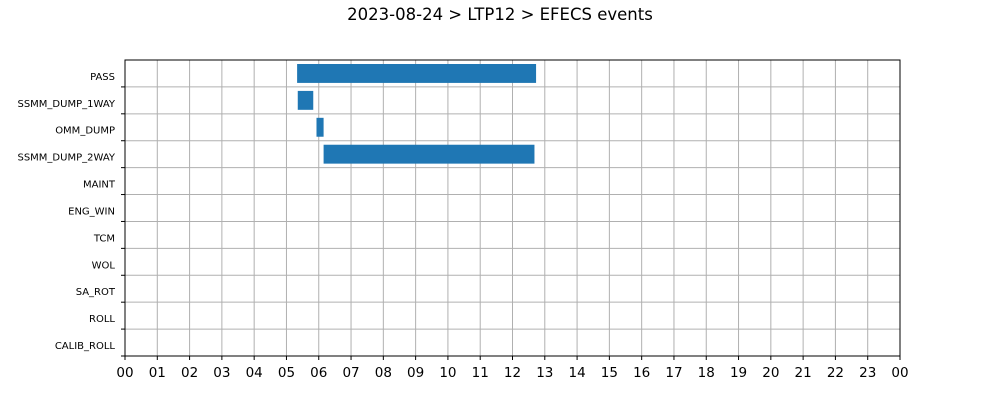 The image size is (1000, 400). Describe the element at coordinates (320, 127) in the screenshot. I see `event-bar-omm-dump` at that location.